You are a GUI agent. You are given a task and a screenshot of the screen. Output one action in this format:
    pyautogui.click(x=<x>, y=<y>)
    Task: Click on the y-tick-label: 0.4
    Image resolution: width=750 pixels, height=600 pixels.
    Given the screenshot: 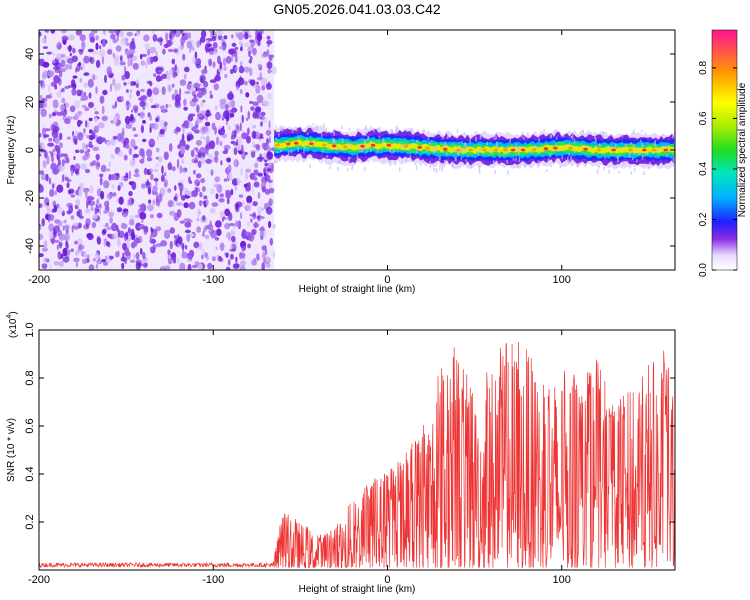 What is the action you would take?
    pyautogui.click(x=30, y=473)
    